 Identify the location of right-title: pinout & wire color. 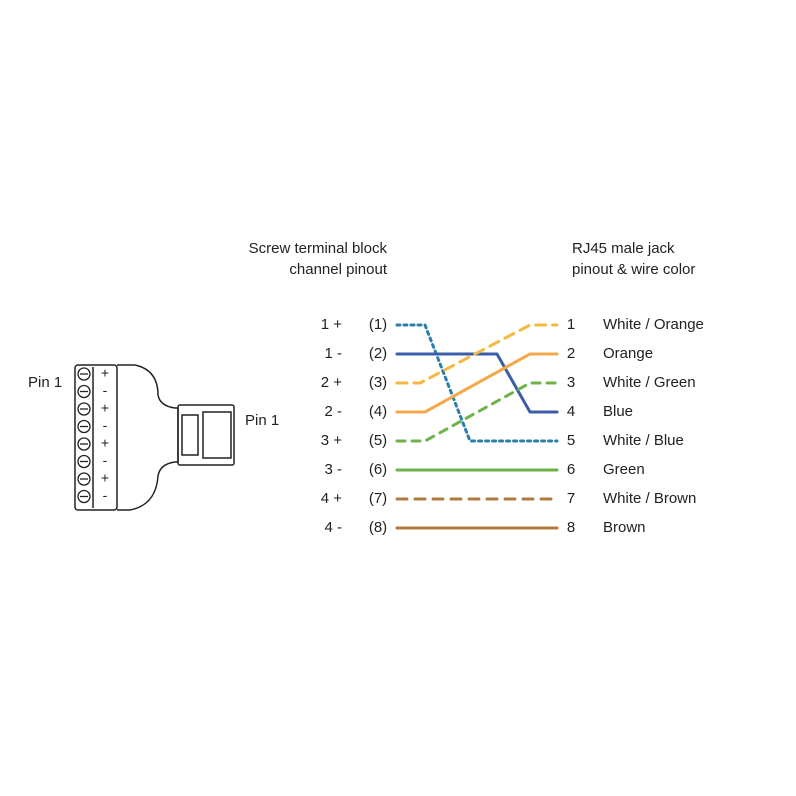
(633, 269).